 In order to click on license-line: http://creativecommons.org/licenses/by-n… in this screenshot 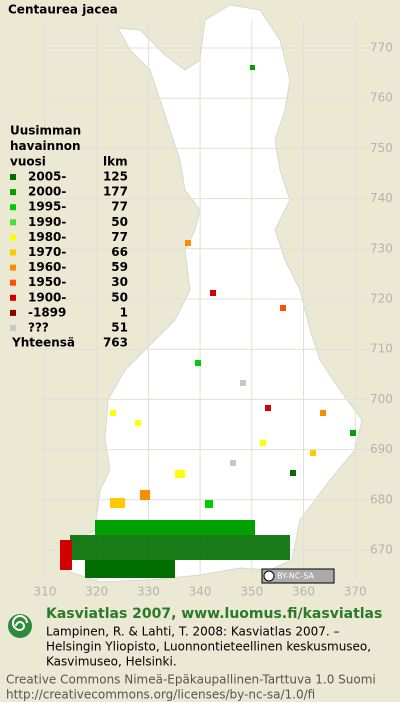, I will do `click(160, 695)`.